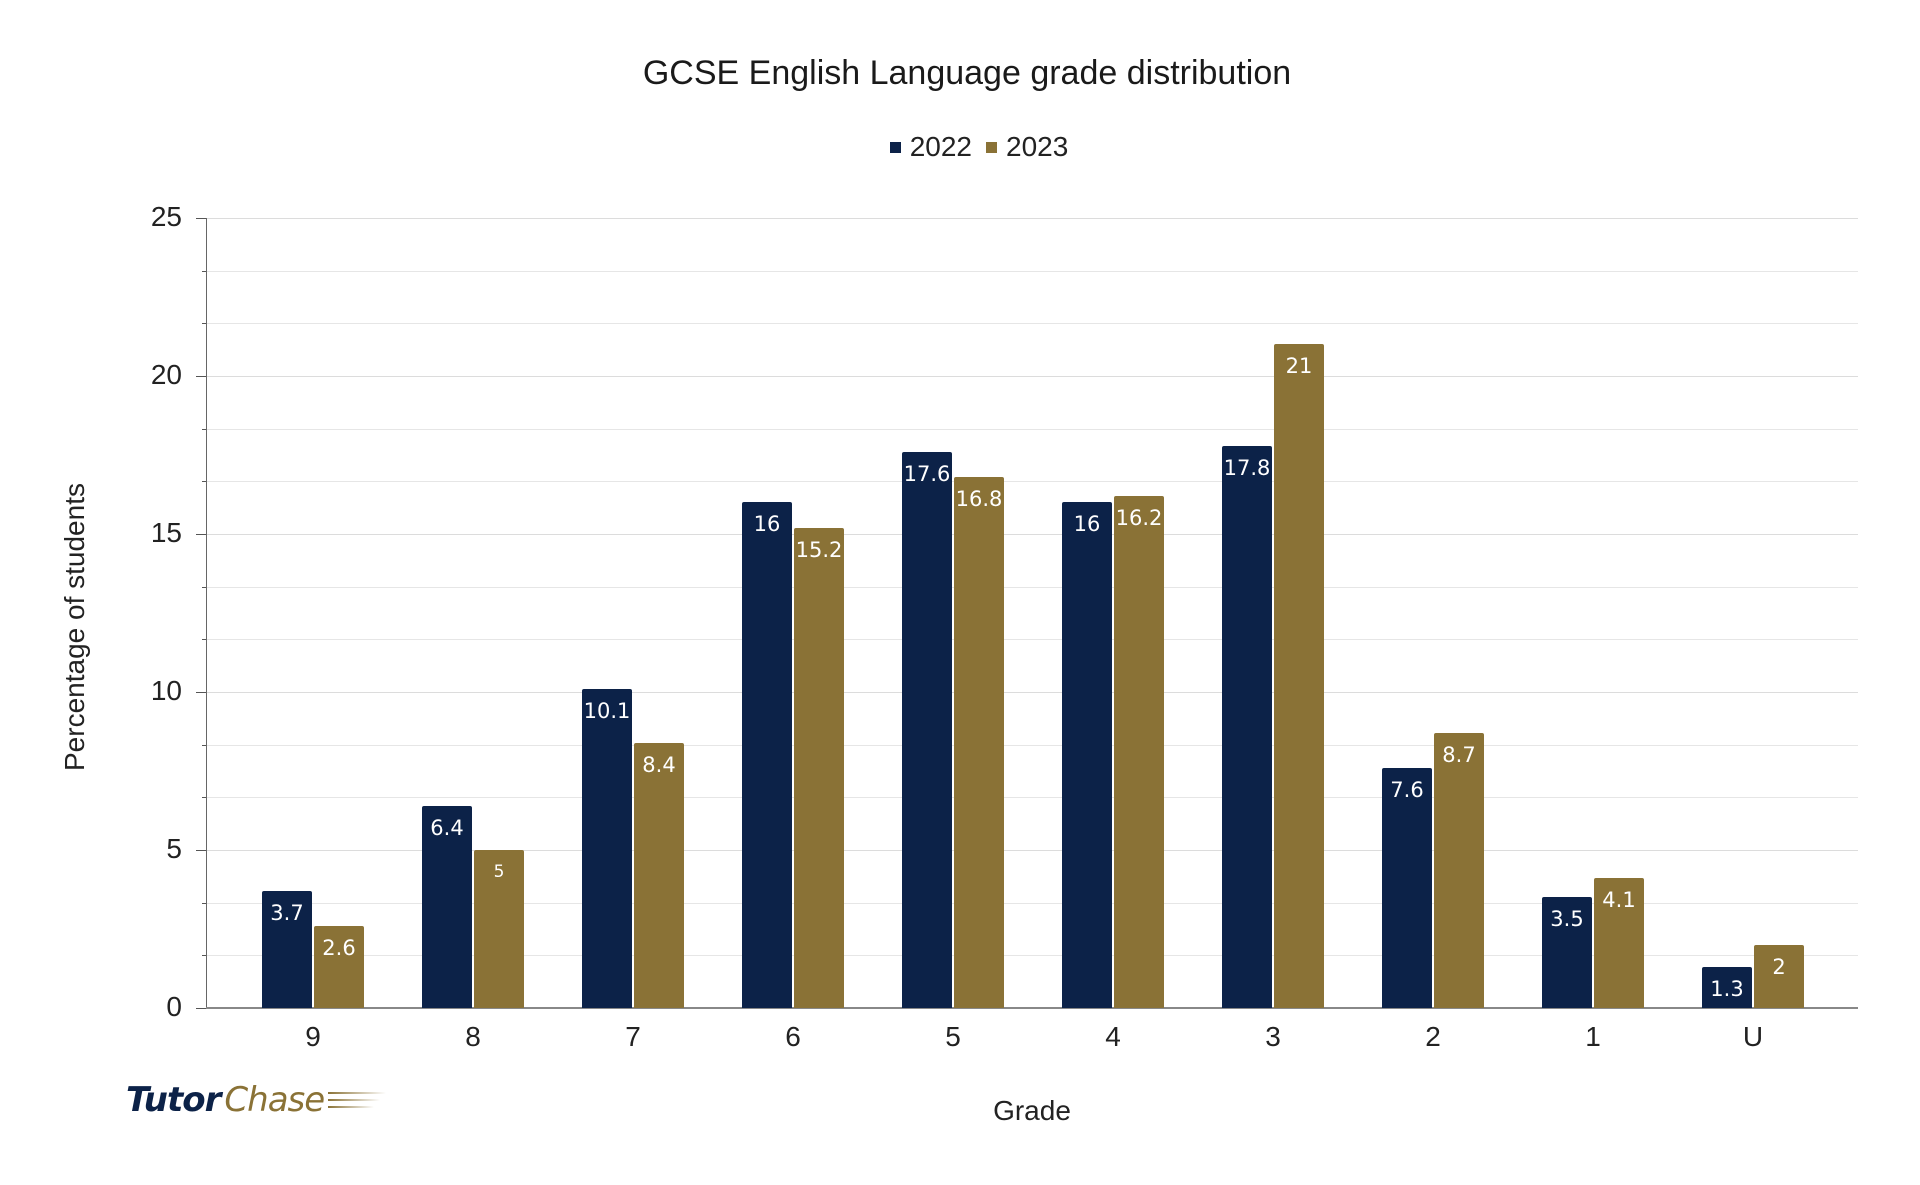 This screenshot has width=1920, height=1185. I want to click on data-label: 8.4, so click(659, 764).